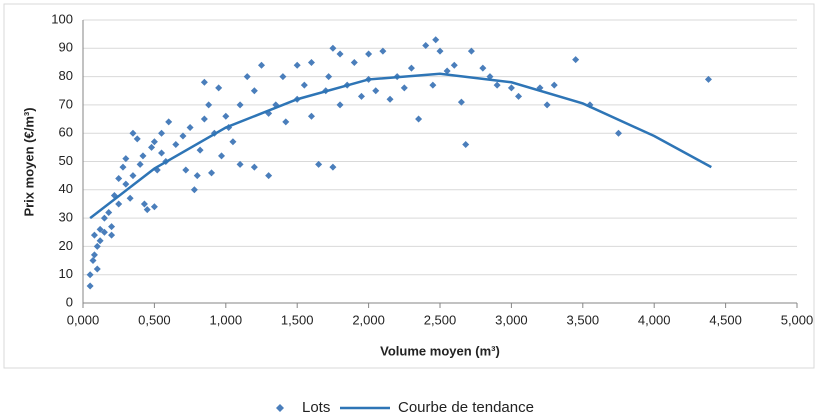 This screenshot has height=416, width=819. I want to click on x-tick-label: 3,000, so click(511, 319).